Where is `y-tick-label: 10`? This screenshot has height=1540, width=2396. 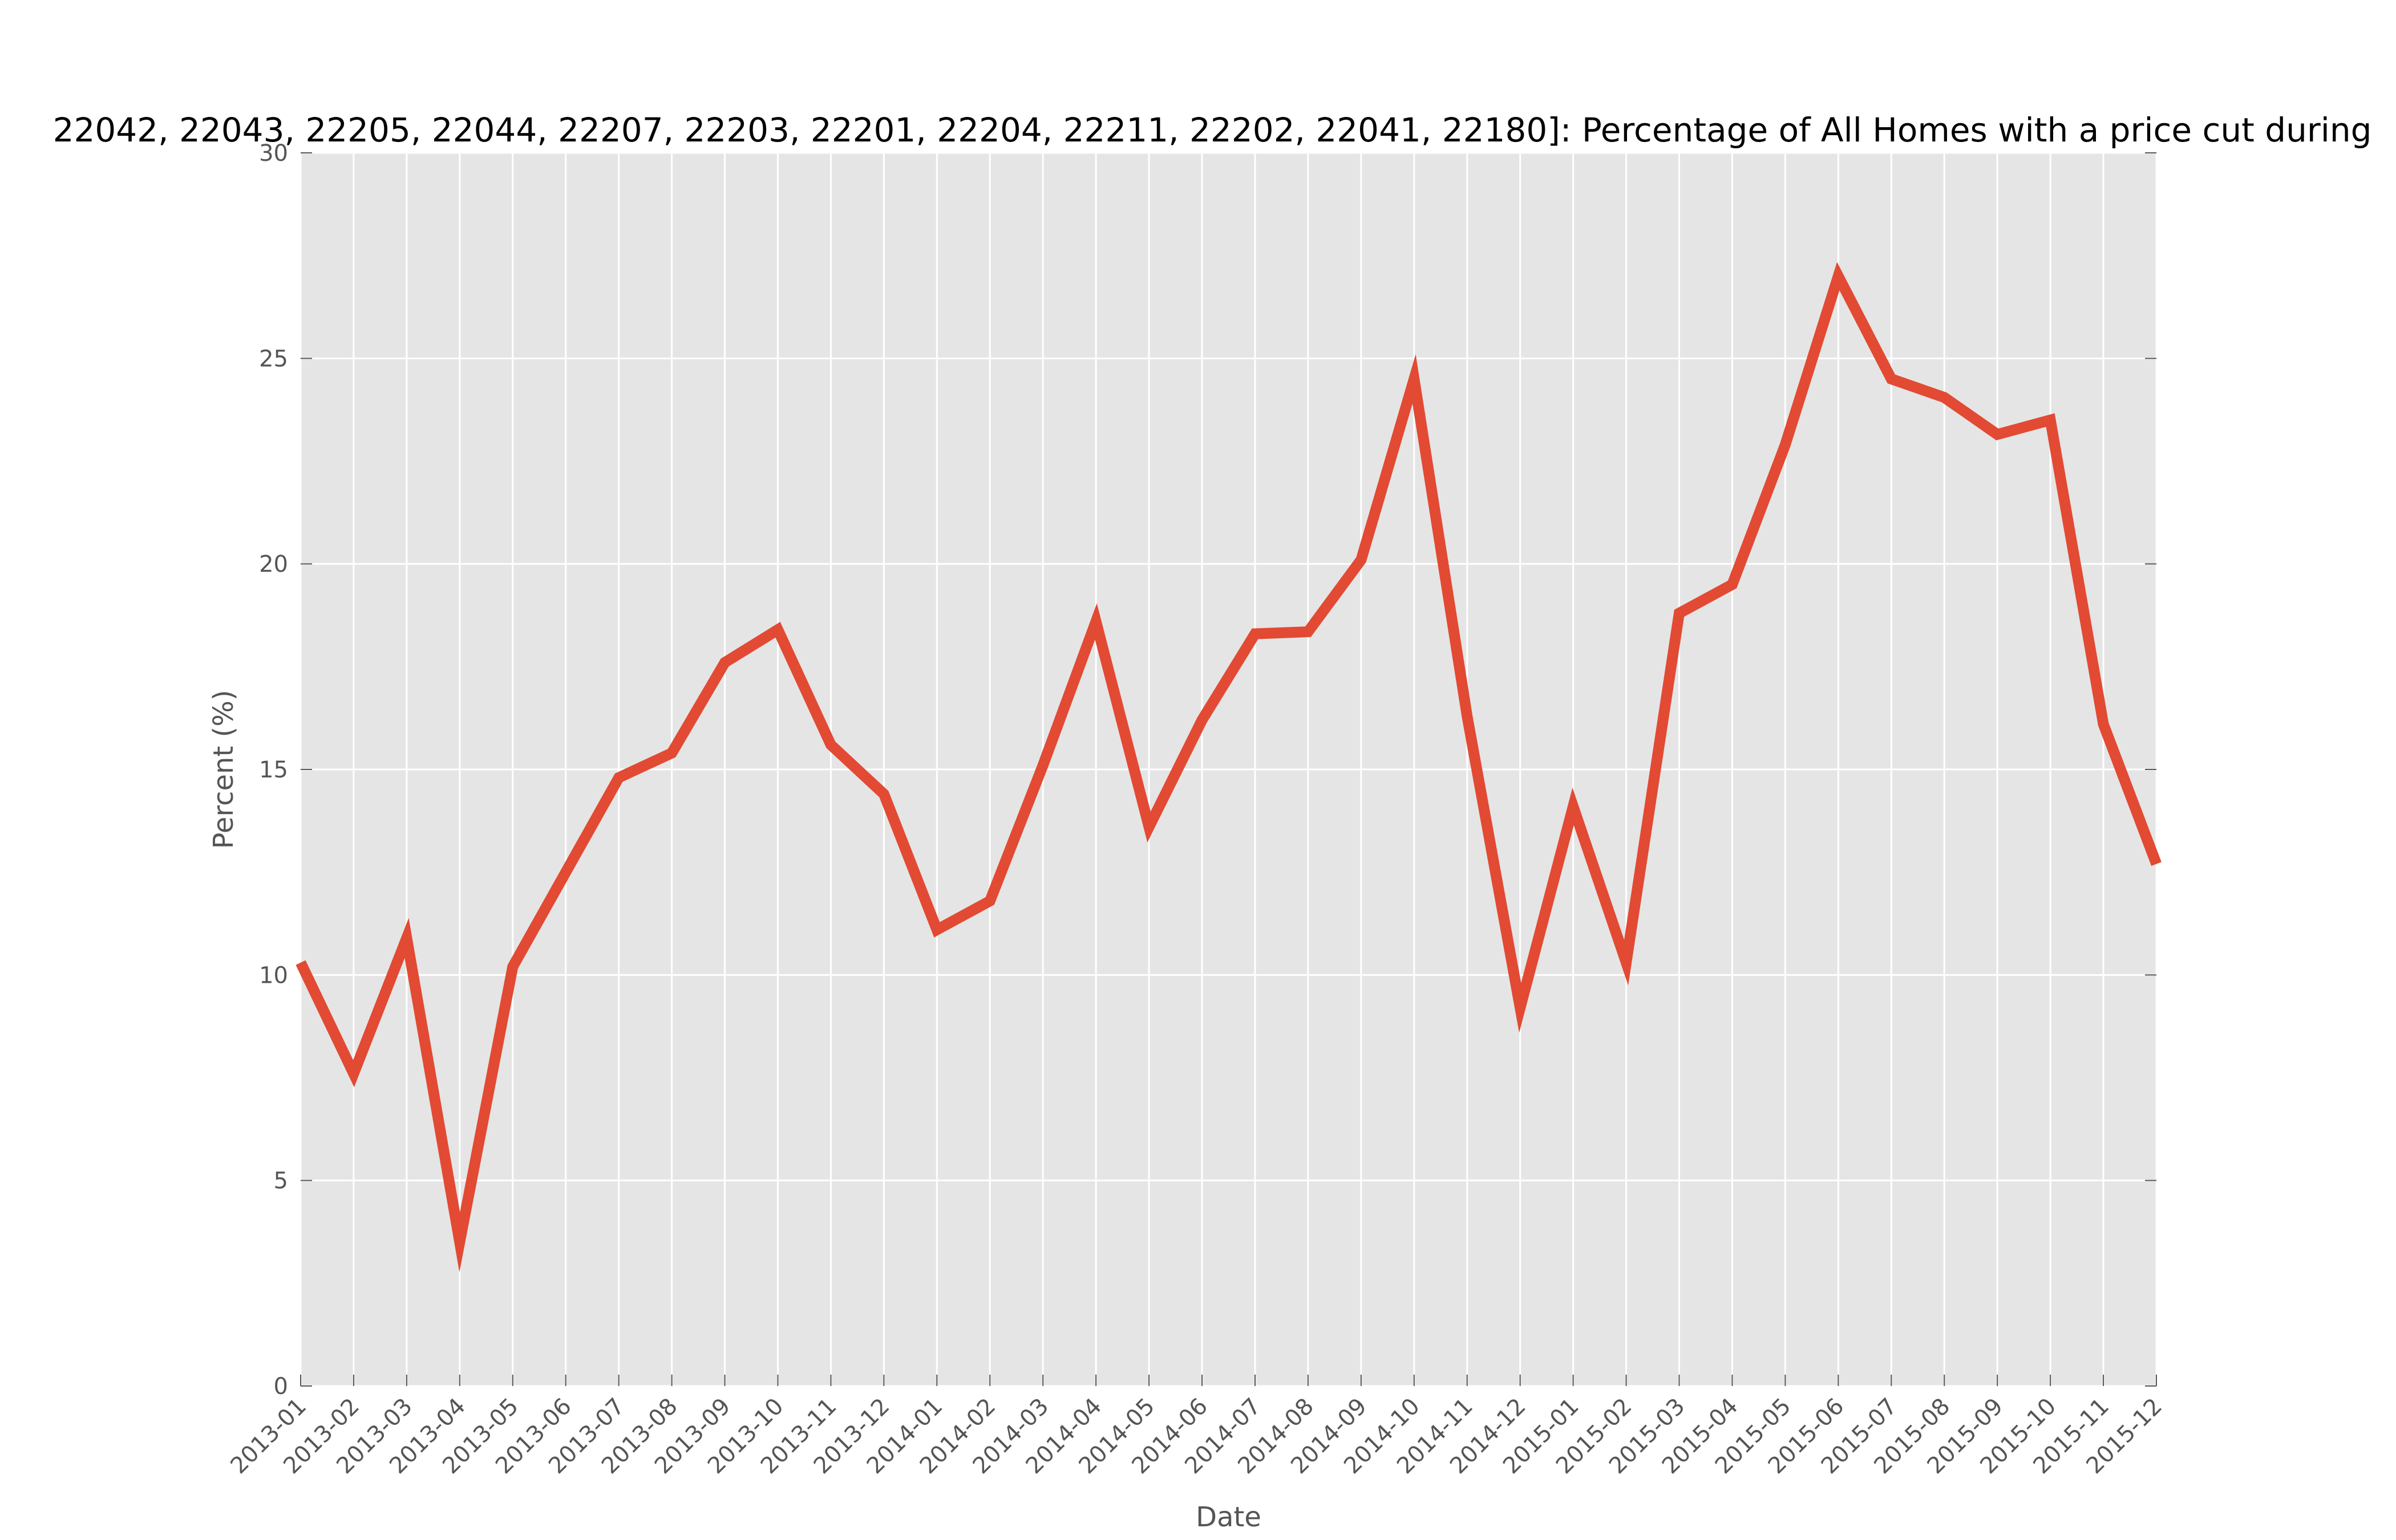
y-tick-label: 10 is located at coordinates (273, 975).